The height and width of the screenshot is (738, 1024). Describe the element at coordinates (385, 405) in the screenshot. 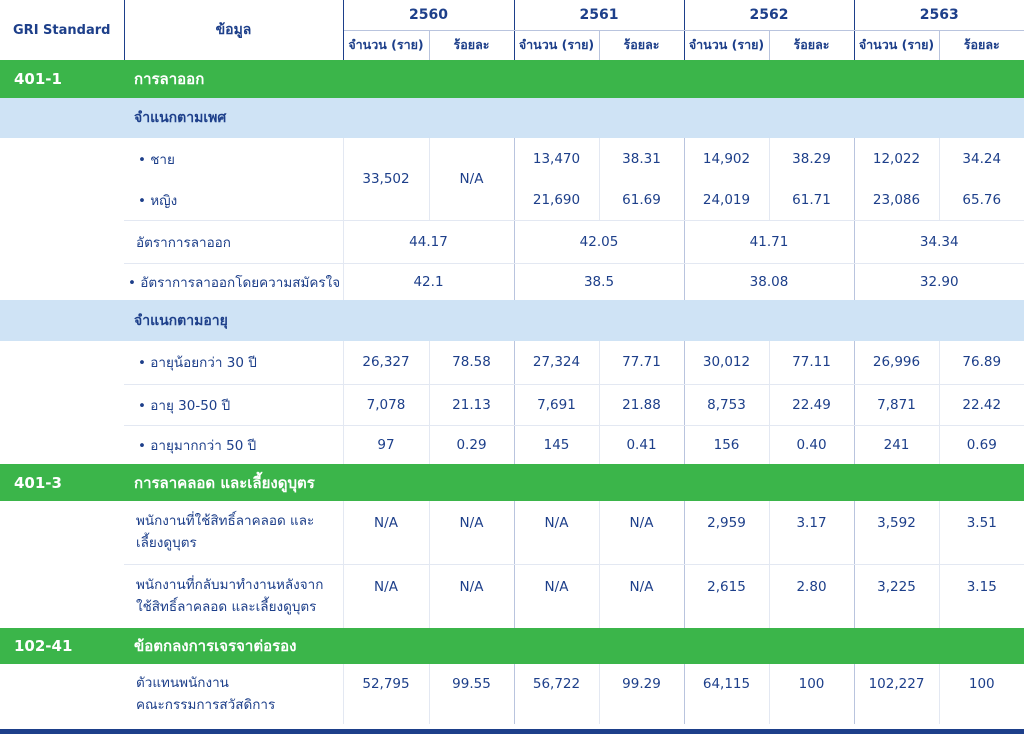

I see `table-cell: 7,078` at that location.